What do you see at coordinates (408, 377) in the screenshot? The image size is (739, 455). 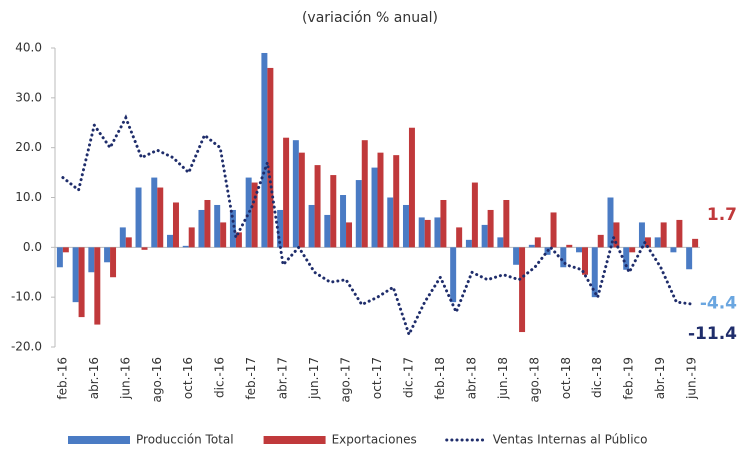 I see `x-tick-label: dic.-17` at bounding box center [408, 377].